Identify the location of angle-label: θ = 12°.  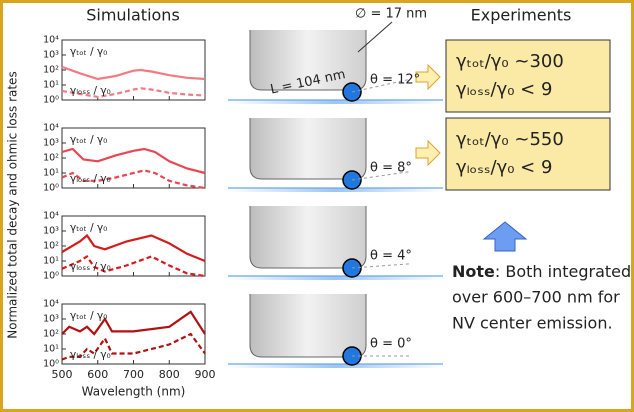
(395, 80).